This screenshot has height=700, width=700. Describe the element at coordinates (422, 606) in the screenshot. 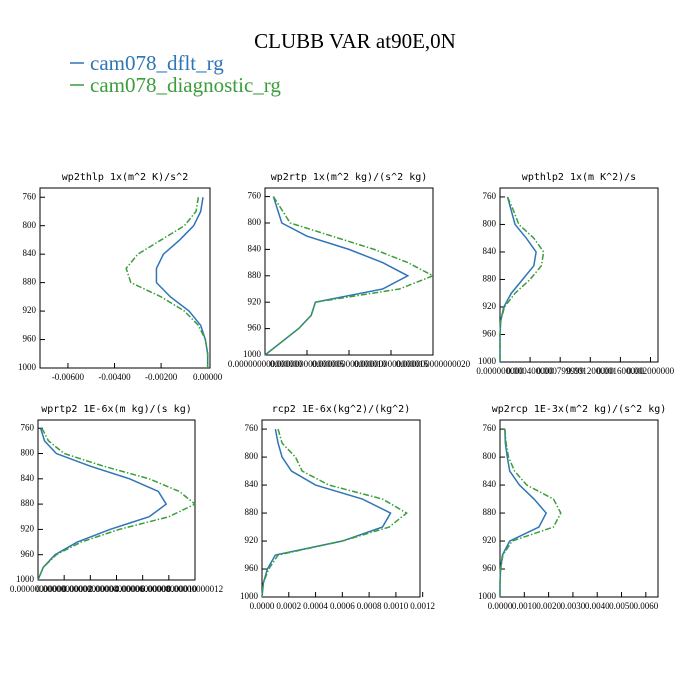

I see `x-tick-label: 0.0012` at that location.